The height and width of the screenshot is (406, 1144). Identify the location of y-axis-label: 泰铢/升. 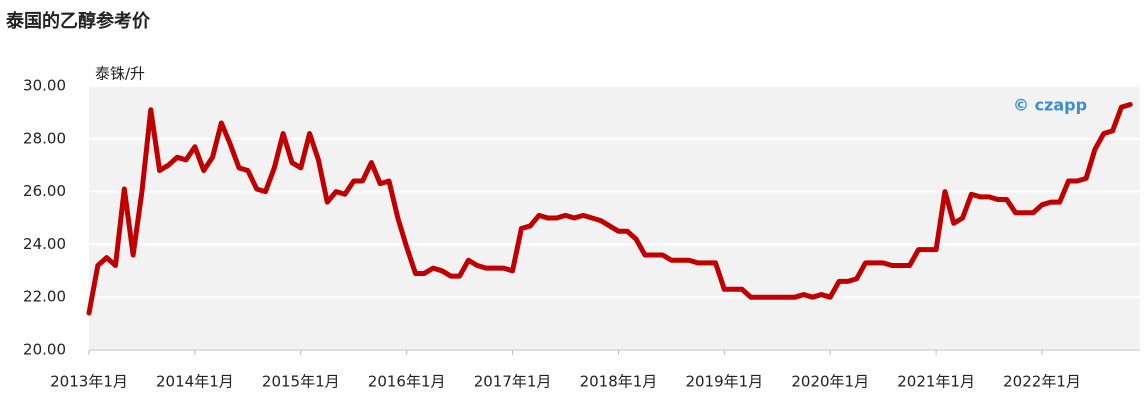
(120, 74).